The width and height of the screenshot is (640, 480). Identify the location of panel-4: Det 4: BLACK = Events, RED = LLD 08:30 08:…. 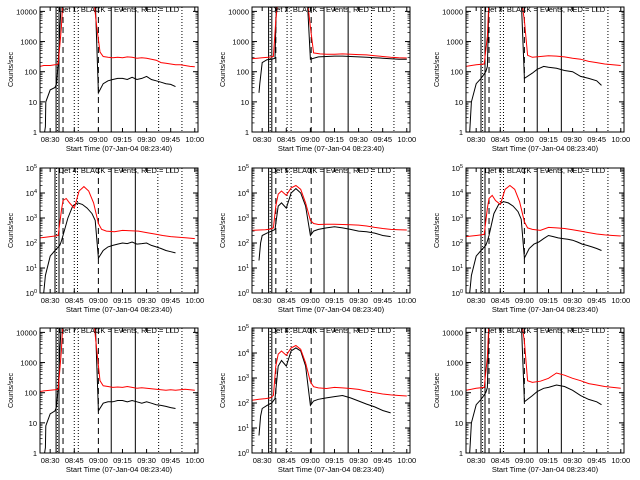
(106, 239).